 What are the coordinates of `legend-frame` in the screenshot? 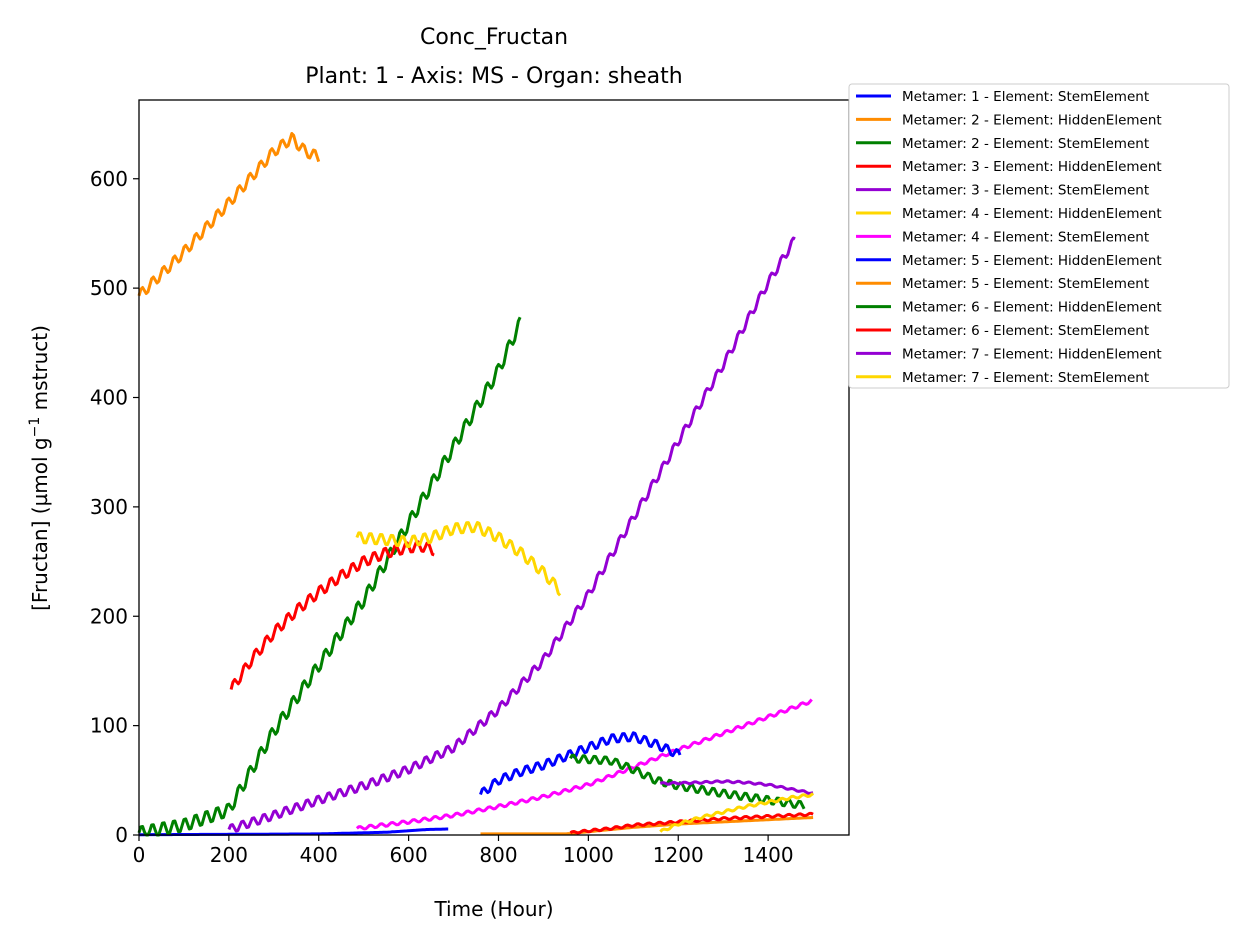 It's located at (1039, 236).